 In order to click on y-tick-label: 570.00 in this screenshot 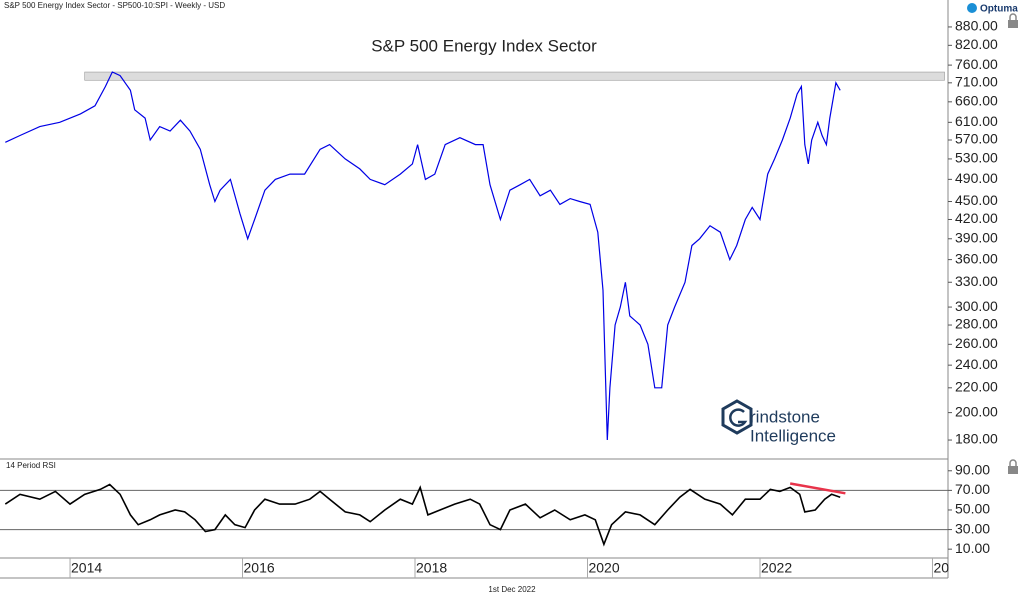, I will do `click(976, 139)`.